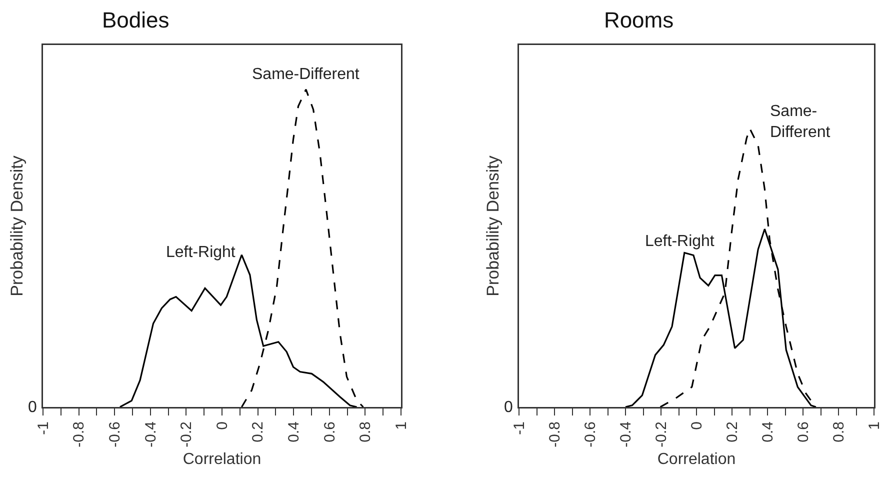 Image resolution: width=886 pixels, height=489 pixels. What do you see at coordinates (639, 20) in the screenshot?
I see `chart-title: Rooms` at bounding box center [639, 20].